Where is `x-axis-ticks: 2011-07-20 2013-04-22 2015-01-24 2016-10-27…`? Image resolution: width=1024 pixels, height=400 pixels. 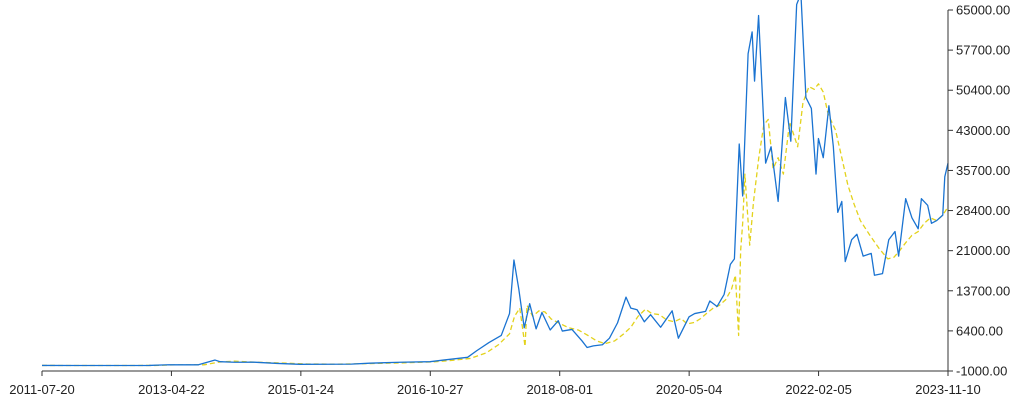 x-axis-ticks: 2011-07-20 2013-04-22 2015-01-24 2016-10-27… is located at coordinates (495, 384).